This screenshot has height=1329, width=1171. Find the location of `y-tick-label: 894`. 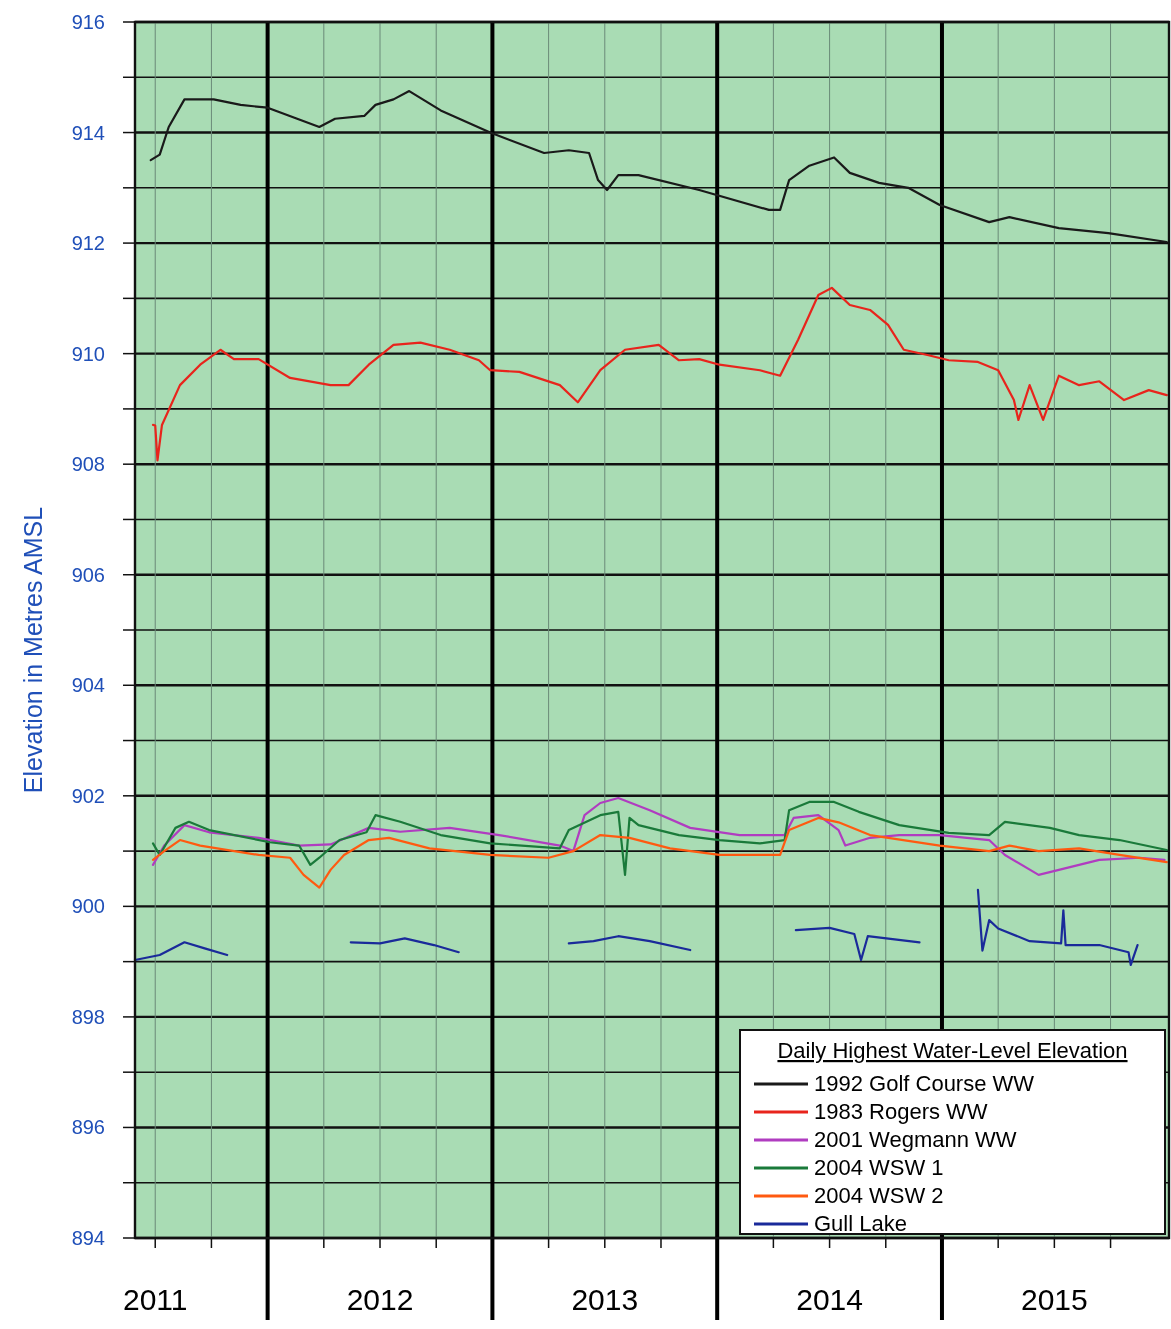

y-tick-label: 894 is located at coordinates (88, 1238).